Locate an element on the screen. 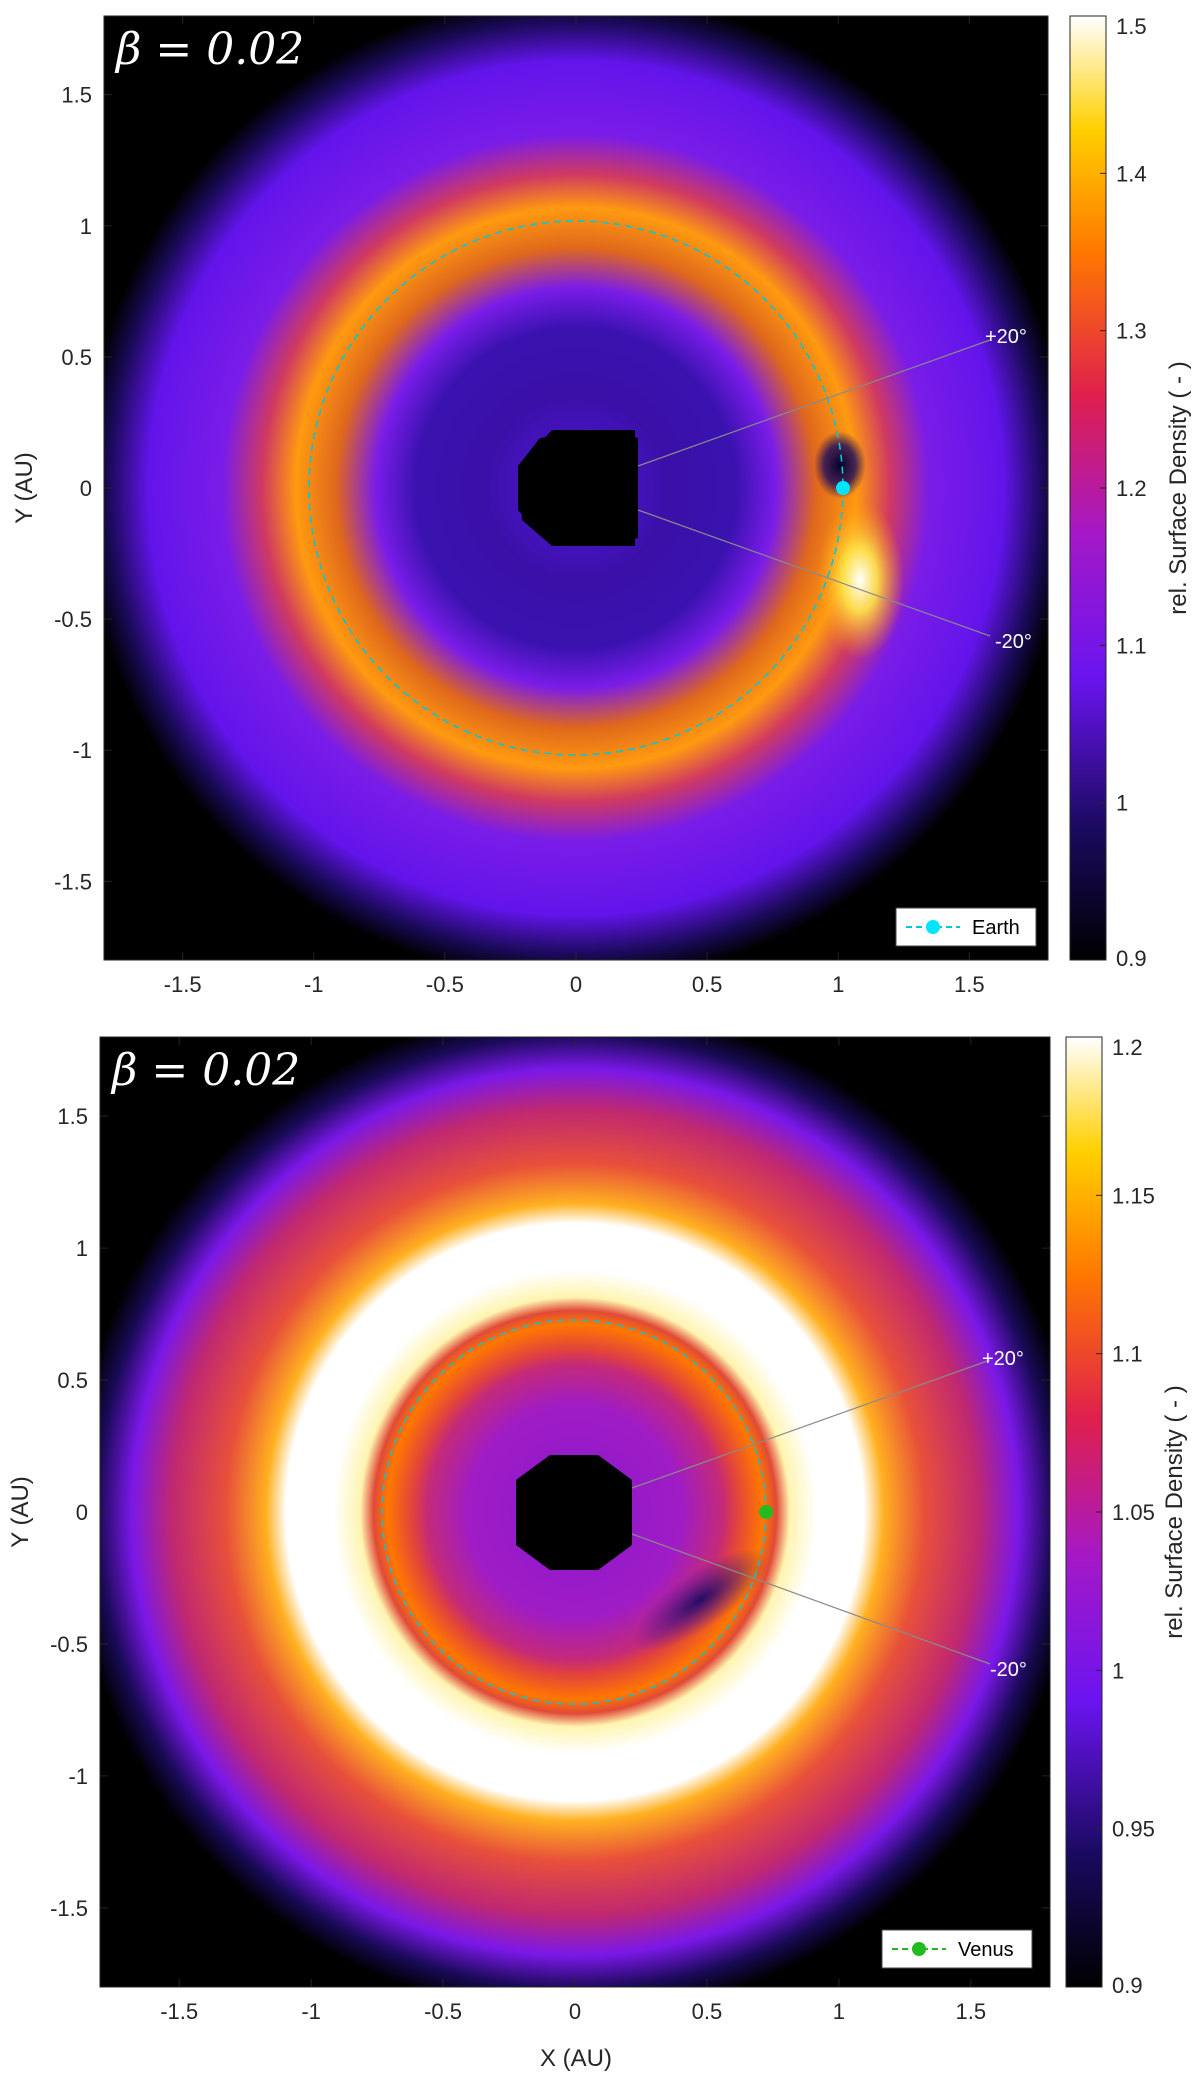  colorbar-tick-label: 1.05 is located at coordinates (1133, 1512).